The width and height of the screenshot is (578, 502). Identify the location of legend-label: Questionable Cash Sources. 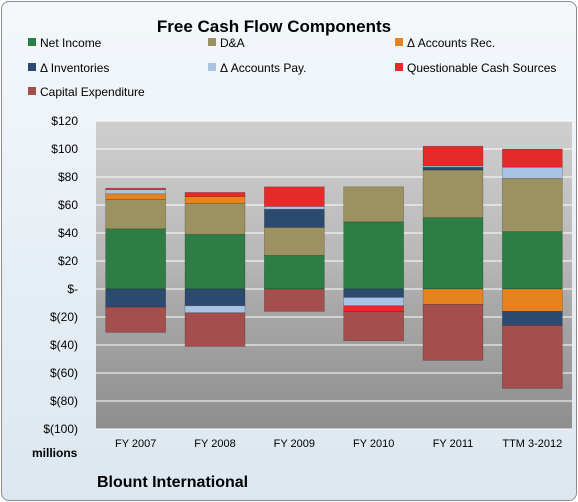
(481, 68).